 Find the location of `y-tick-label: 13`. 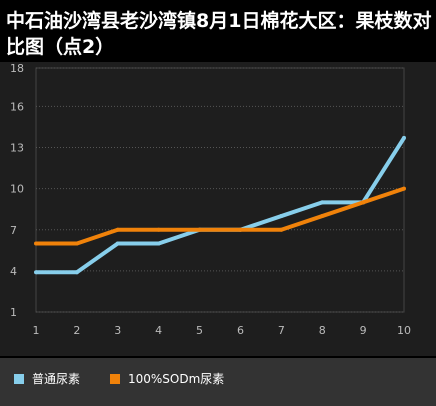

y-tick-label: 13 is located at coordinates (17, 148).